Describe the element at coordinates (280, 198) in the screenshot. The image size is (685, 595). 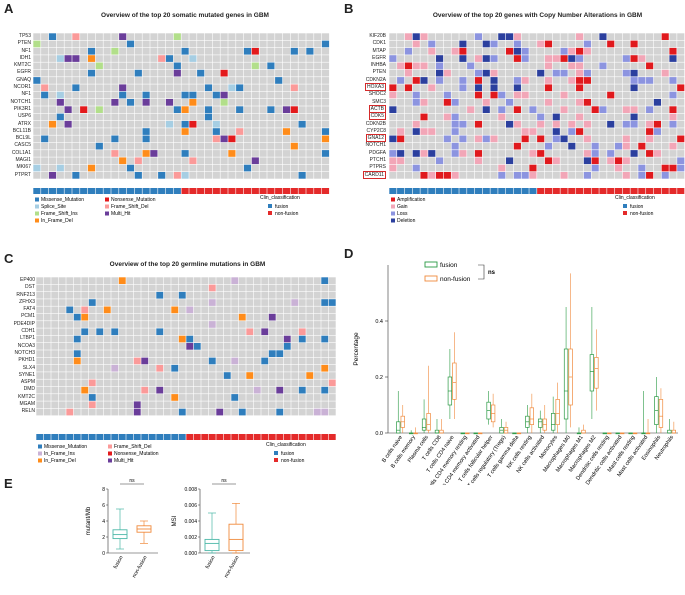
I see `clin-legend-title: Clin_classification` at that location.